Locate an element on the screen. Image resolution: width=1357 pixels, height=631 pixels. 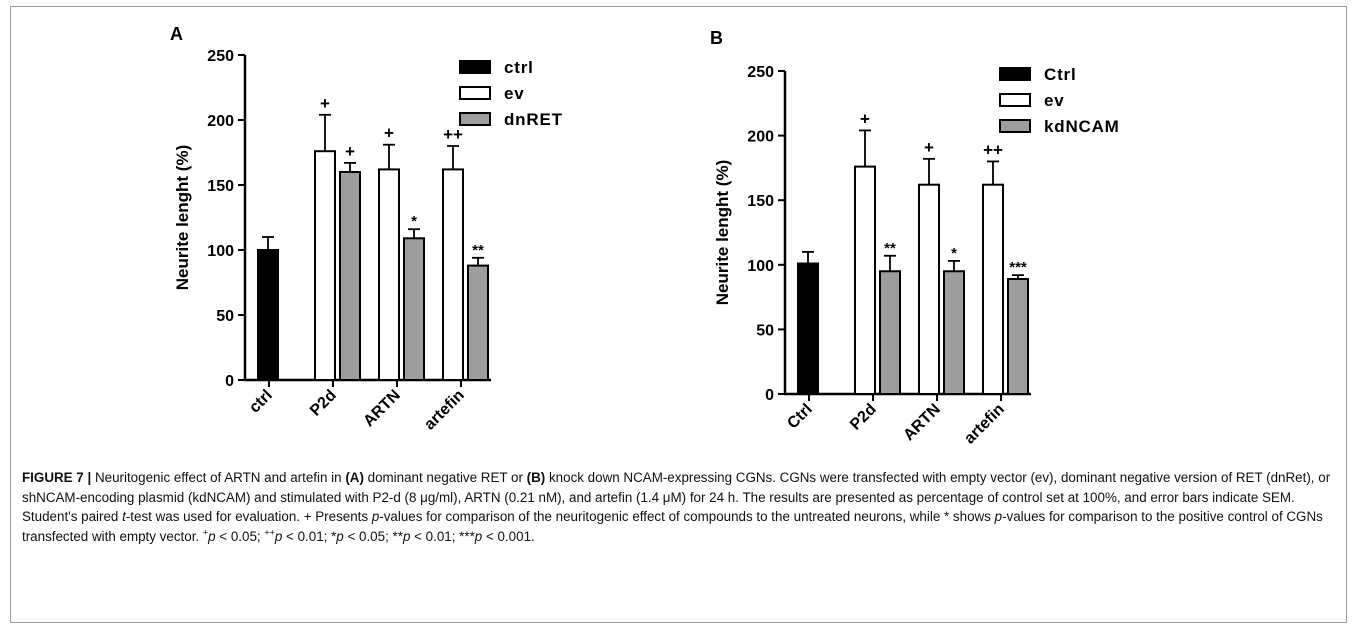
significance-annotation: *** is located at coordinates (1018, 267).